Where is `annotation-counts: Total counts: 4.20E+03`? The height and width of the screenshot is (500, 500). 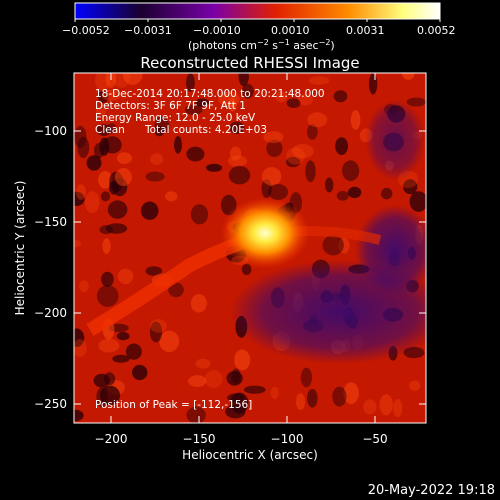 annotation-counts: Total counts: 4.20E+03 is located at coordinates (205, 130).